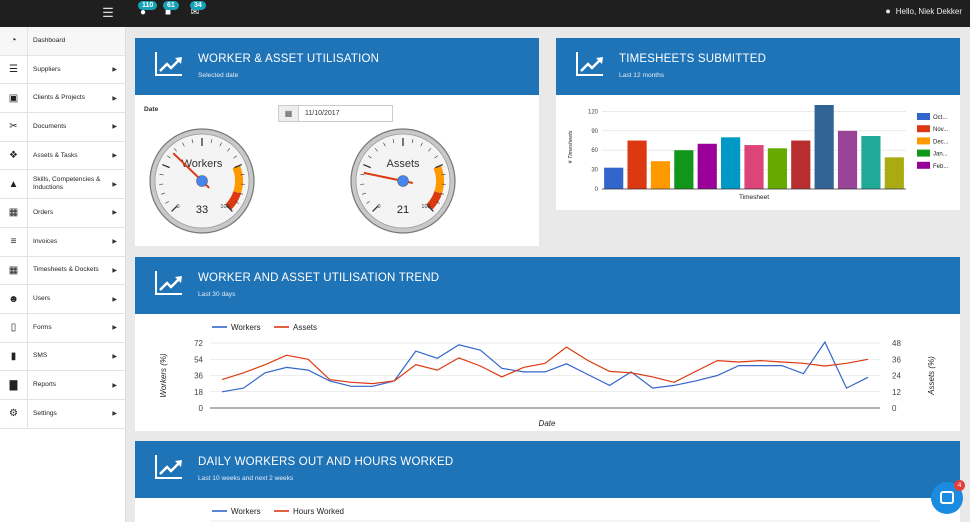 This screenshot has width=970, height=522. I want to click on sidebar-item-documents: ✂ Documents ▶, so click(62, 127).